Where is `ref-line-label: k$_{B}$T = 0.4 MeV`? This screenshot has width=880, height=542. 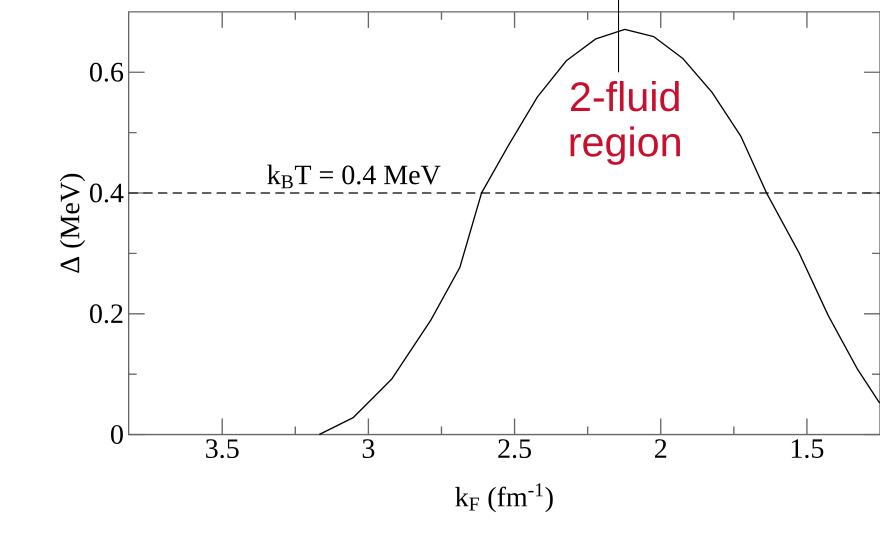 ref-line-label: k$_{B}$T = 0.4 MeV is located at coordinates (354, 176).